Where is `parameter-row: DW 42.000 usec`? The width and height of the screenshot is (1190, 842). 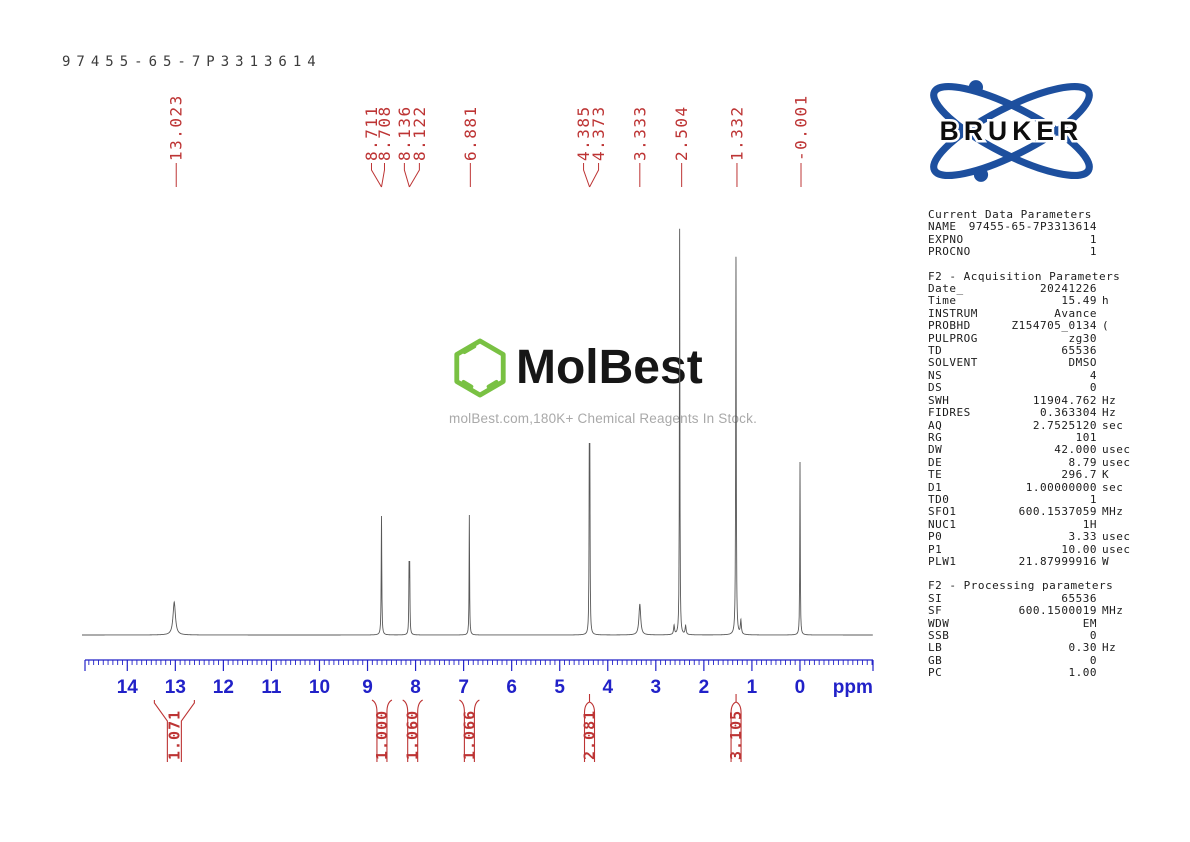
parameter-row: DW 42.000 usec is located at coordinates (1029, 450).